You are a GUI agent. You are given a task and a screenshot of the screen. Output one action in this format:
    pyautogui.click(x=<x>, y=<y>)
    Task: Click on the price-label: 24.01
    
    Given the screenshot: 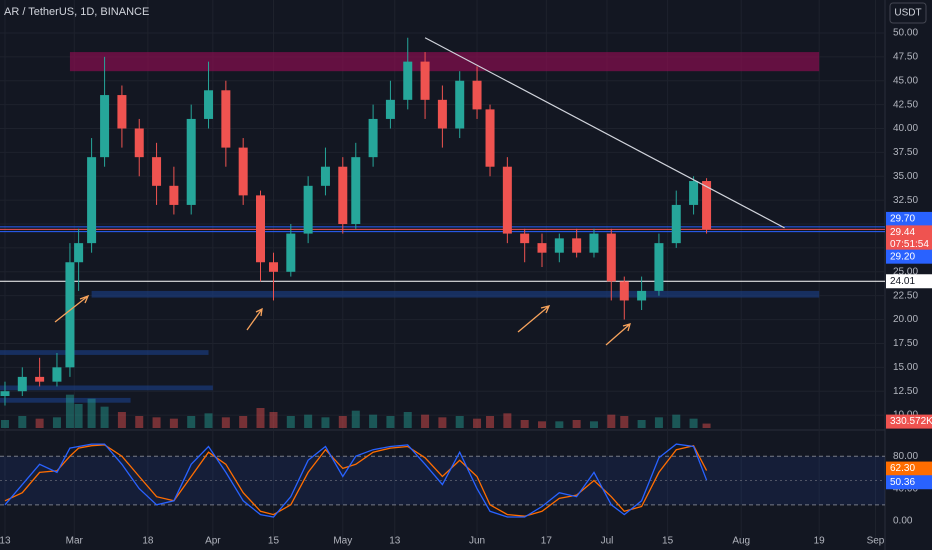 What is the action you would take?
    pyautogui.click(x=902, y=281)
    